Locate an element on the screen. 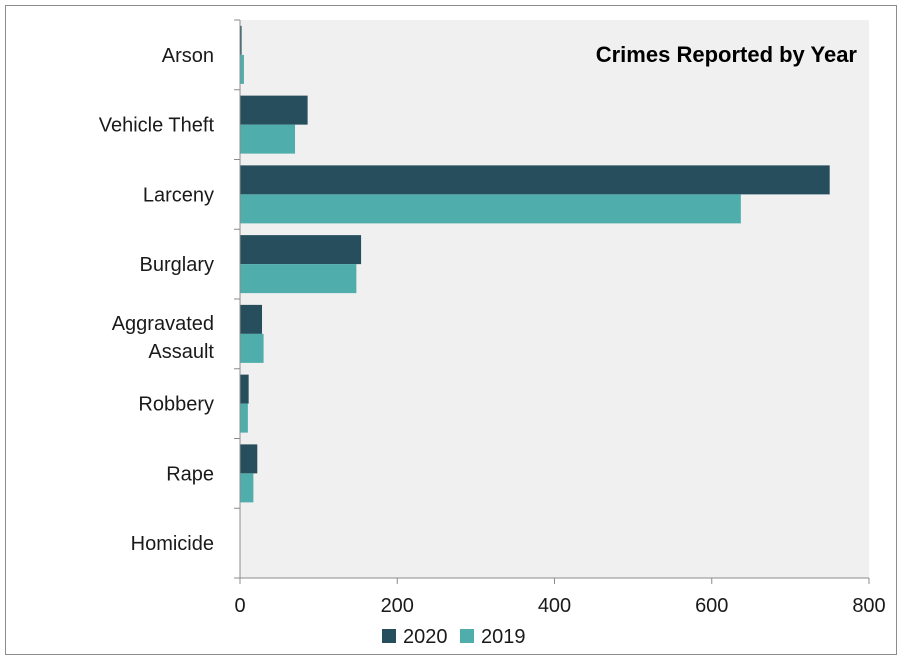 The image size is (904, 662). bar-2019-larceny is located at coordinates (490, 209).